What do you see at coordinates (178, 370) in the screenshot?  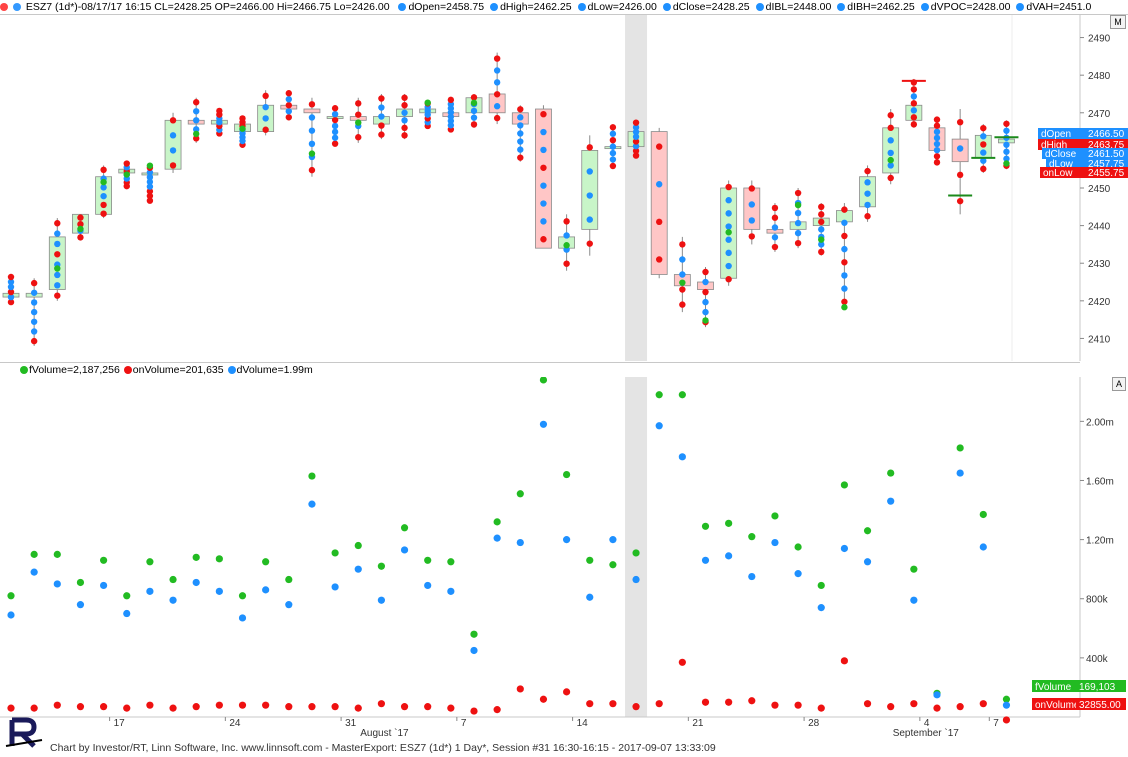 I see `volume-legend-label: onVolume=201,635` at bounding box center [178, 370].